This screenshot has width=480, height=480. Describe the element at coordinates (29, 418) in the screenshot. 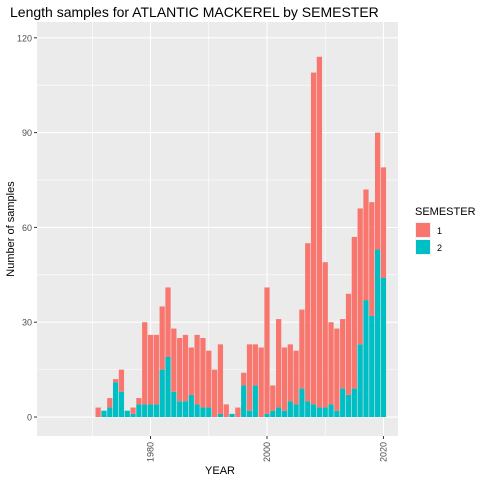

I see `y-tick-label: 0` at that location.